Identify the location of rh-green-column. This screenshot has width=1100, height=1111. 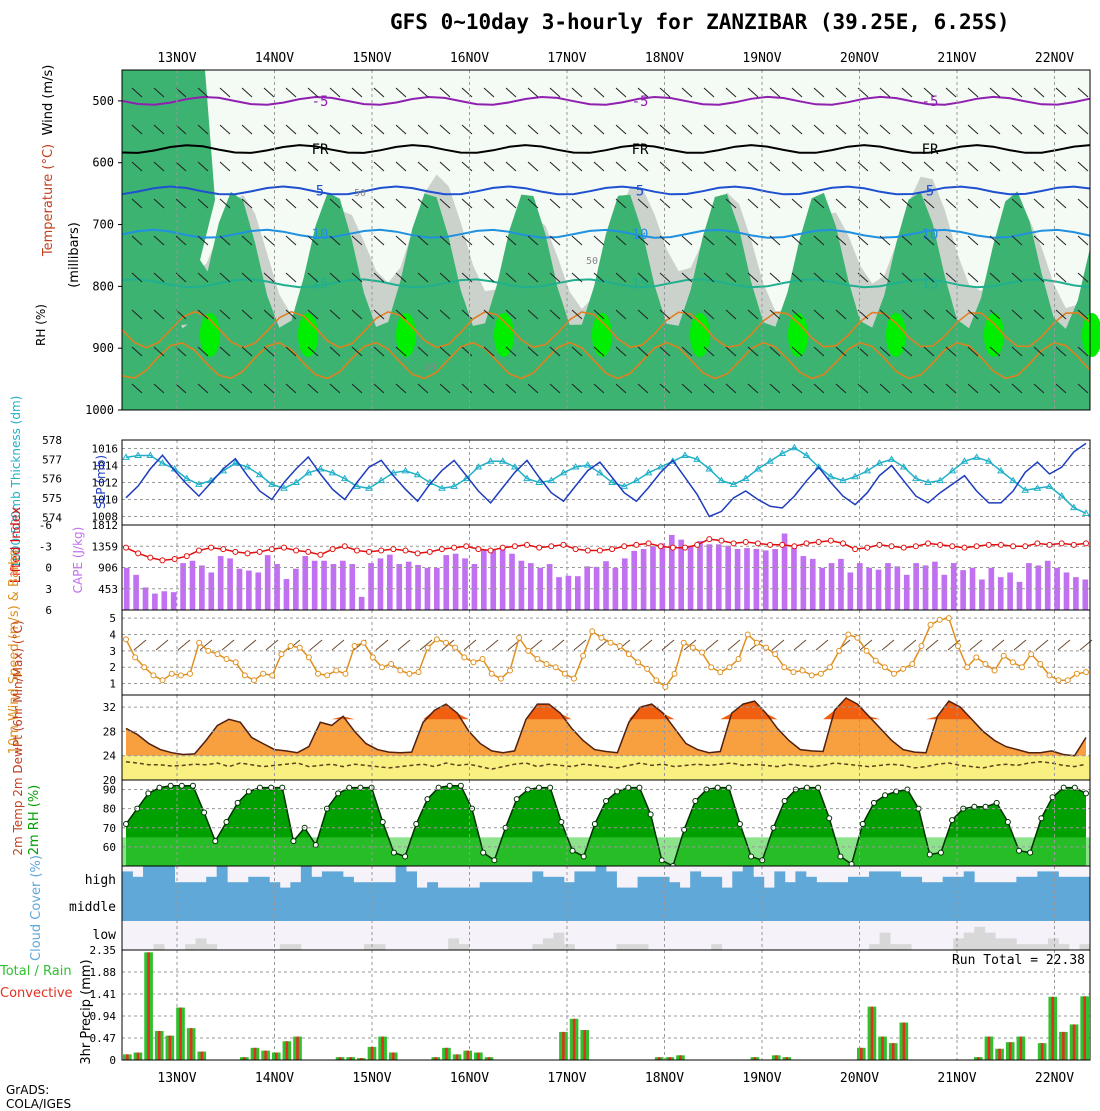
(181, 200).